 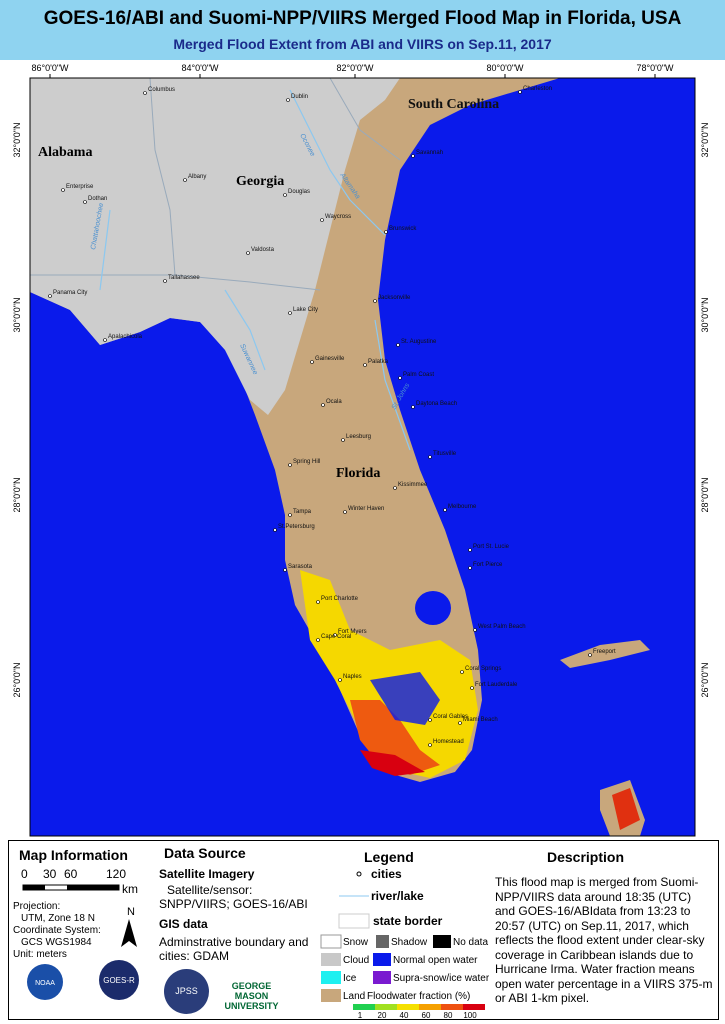 What do you see at coordinates (40, 954) in the screenshot?
I see `text: Unit: meters` at bounding box center [40, 954].